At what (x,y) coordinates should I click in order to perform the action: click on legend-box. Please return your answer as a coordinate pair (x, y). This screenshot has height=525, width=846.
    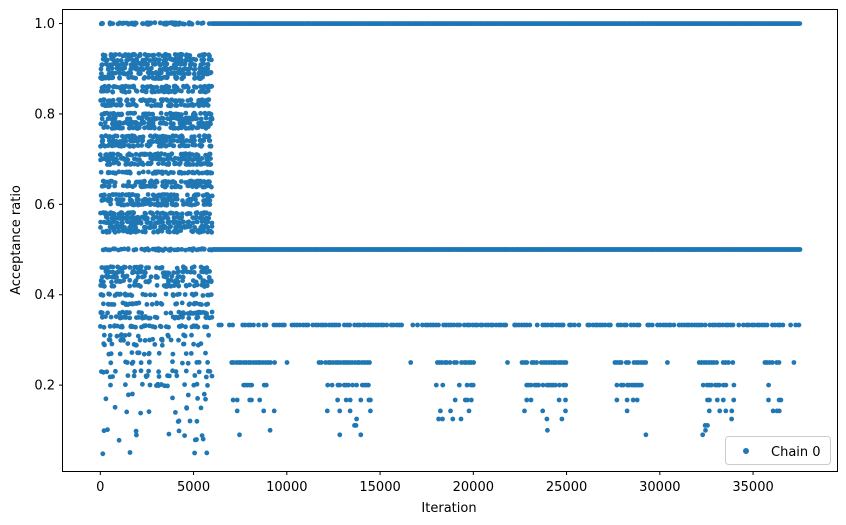
    Looking at the image, I should click on (778, 450).